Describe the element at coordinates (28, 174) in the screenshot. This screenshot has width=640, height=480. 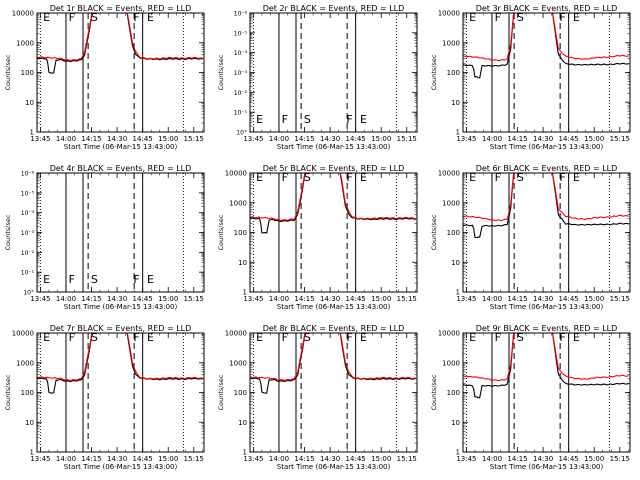
I see `y-tick-label: 10⁻⁶` at that location.